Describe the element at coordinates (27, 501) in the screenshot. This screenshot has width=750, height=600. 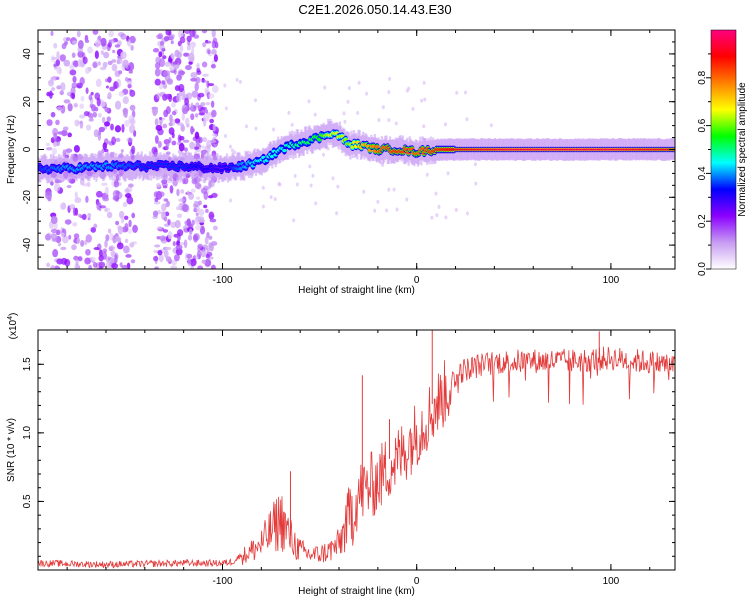
I see `y-tick-label: 0.5` at that location.